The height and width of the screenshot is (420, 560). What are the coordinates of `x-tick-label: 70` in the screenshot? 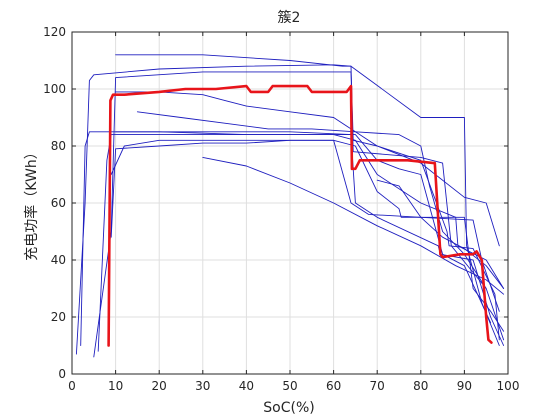 It's located at (377, 386).